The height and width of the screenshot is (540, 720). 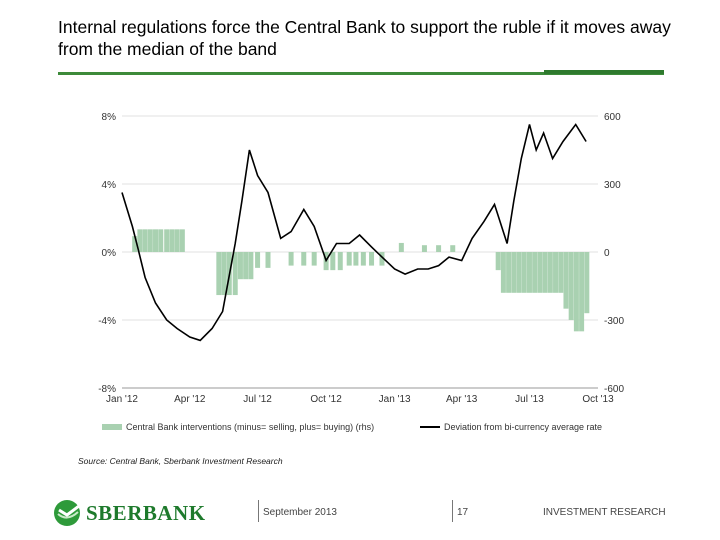 What do you see at coordinates (614, 253) in the screenshot?
I see `right-axis-ticks: 600 300 0 -300 -600` at bounding box center [614, 253].